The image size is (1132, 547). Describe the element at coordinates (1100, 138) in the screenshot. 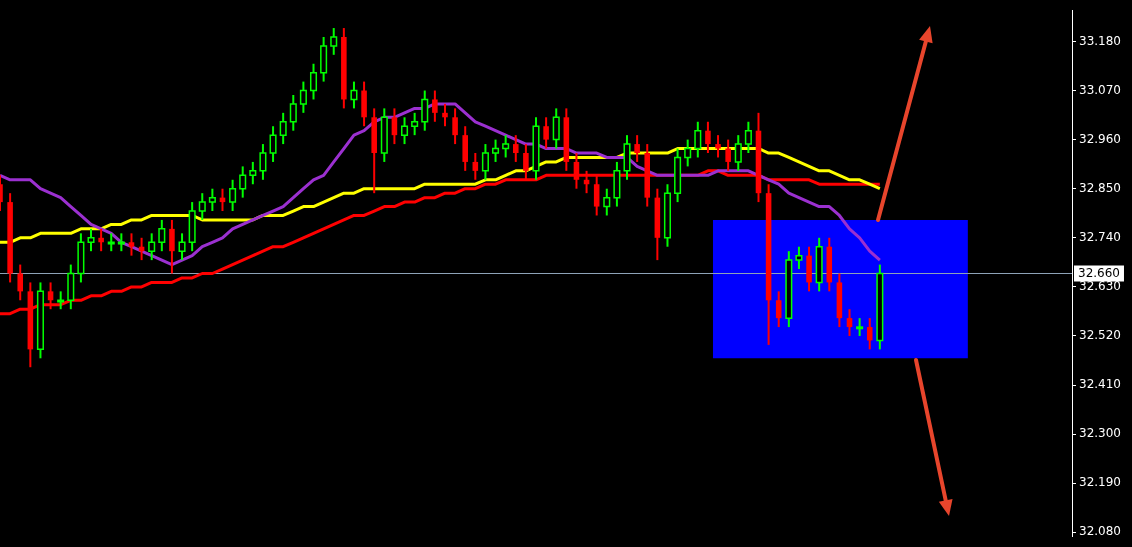

I see `y-tick-label: 32.960` at that location.